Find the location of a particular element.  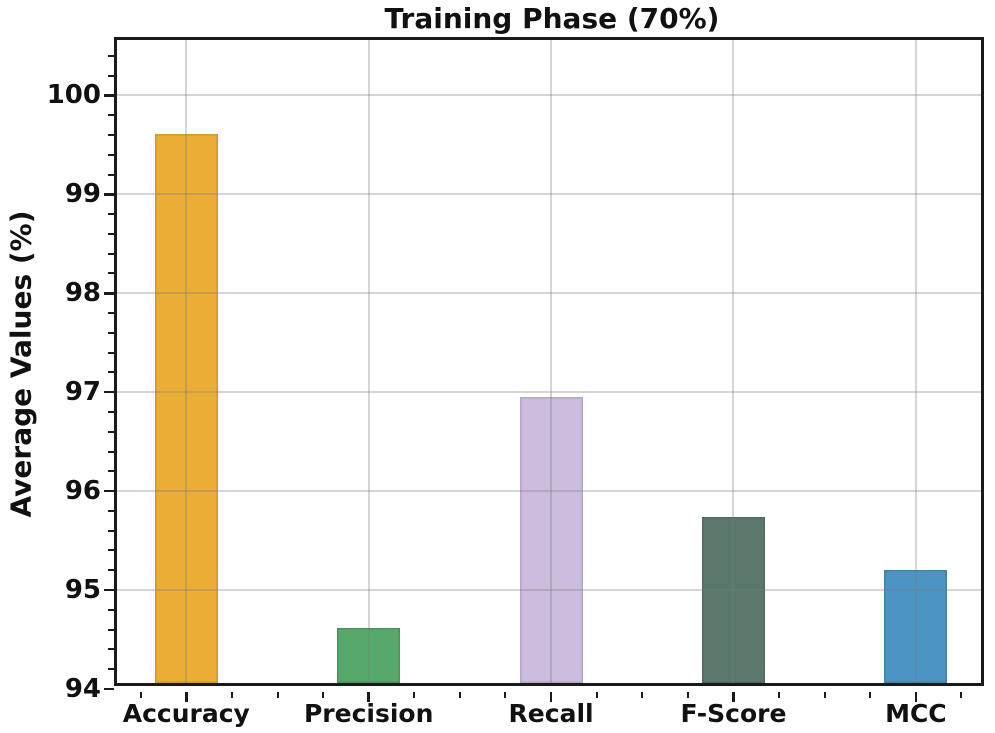

bar-mcc is located at coordinates (916, 626).